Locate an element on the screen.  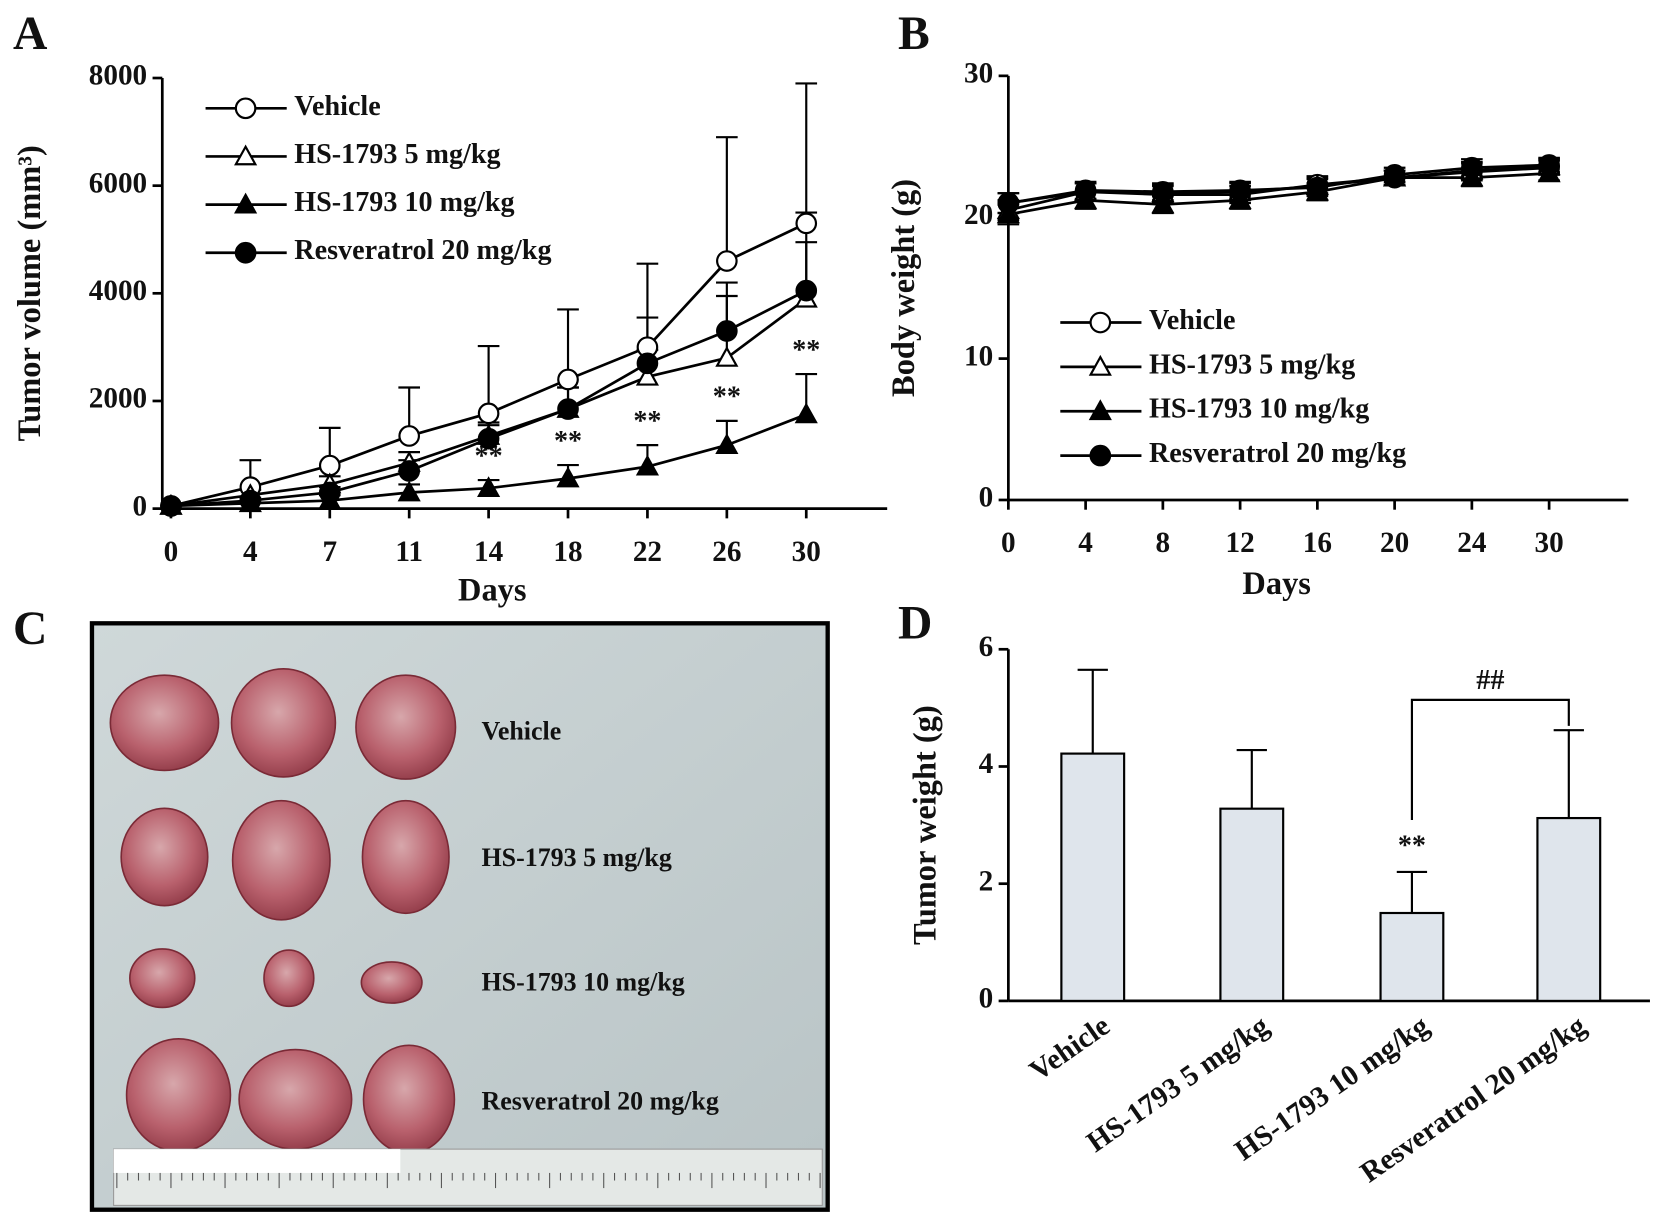
y-tick-label: 2 is located at coordinates (986, 881).